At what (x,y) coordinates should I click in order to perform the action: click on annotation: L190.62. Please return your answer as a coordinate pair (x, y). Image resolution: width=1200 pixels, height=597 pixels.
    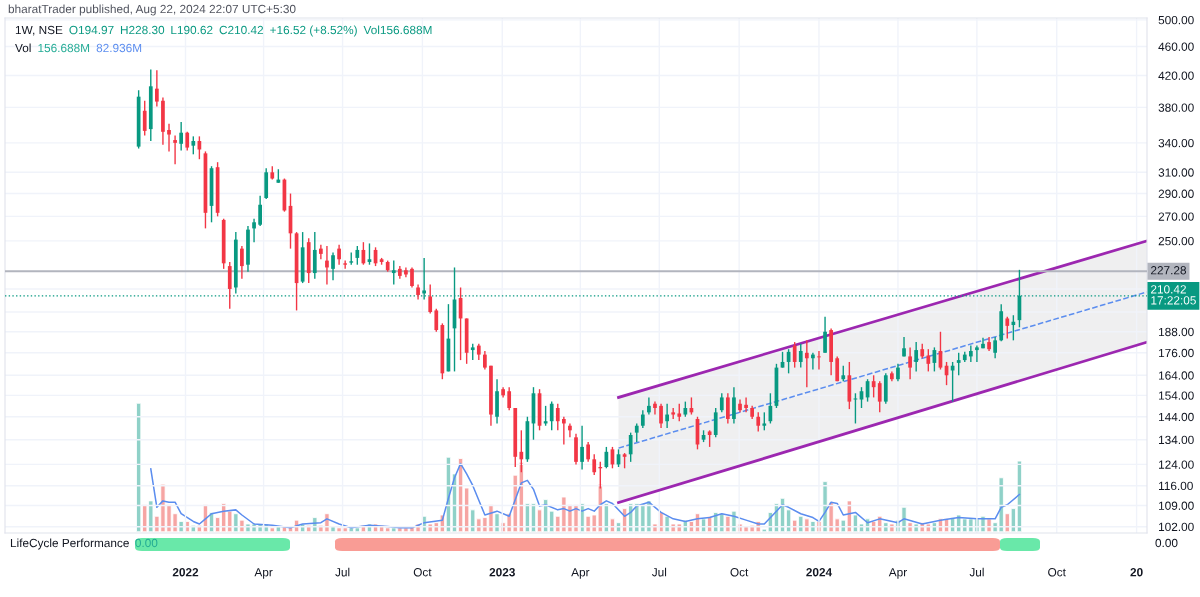
    Looking at the image, I should click on (192, 30).